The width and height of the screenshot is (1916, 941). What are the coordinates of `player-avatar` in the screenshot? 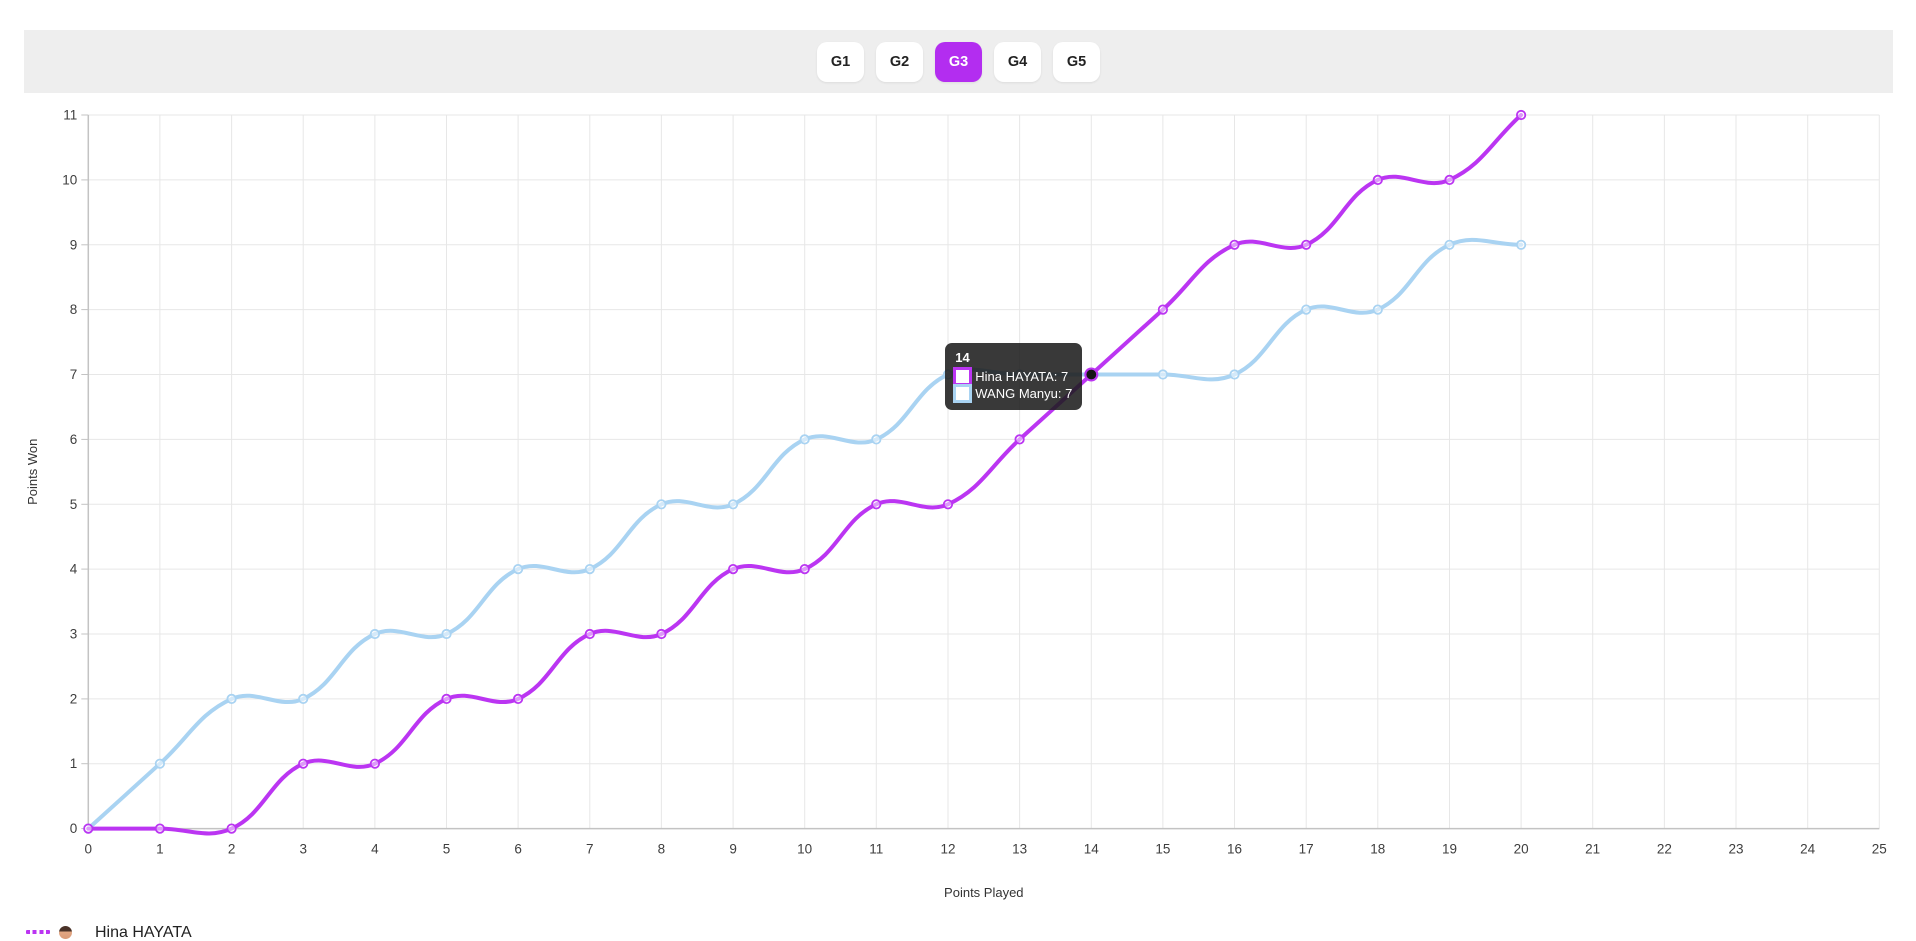 It's located at (65, 932).